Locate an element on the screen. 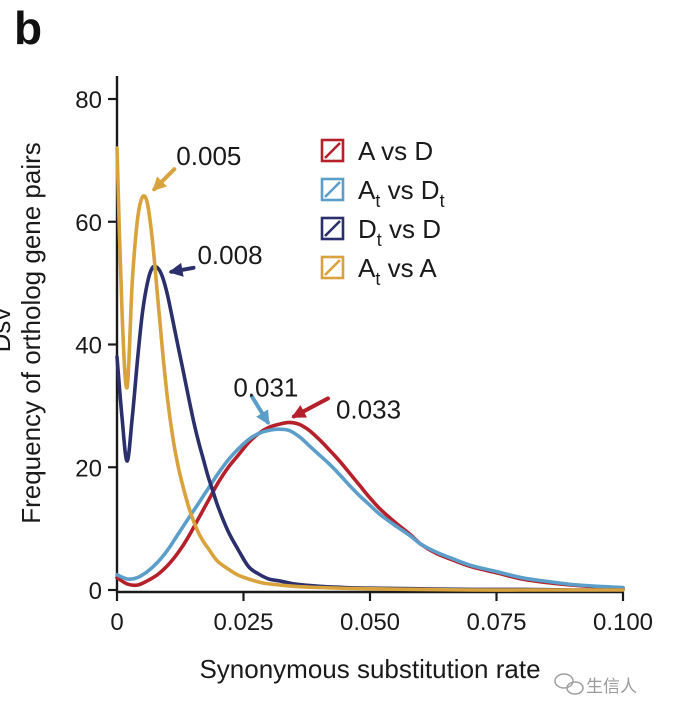  legend-label: At vs Dt is located at coordinates (401, 193).